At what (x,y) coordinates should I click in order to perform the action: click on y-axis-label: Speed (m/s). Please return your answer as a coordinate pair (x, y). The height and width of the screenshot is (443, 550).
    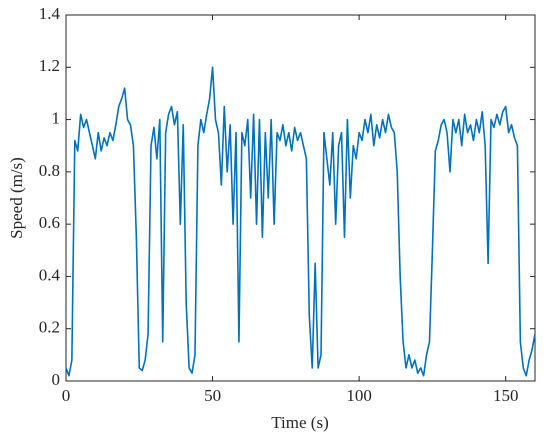
    Looking at the image, I should click on (16, 198).